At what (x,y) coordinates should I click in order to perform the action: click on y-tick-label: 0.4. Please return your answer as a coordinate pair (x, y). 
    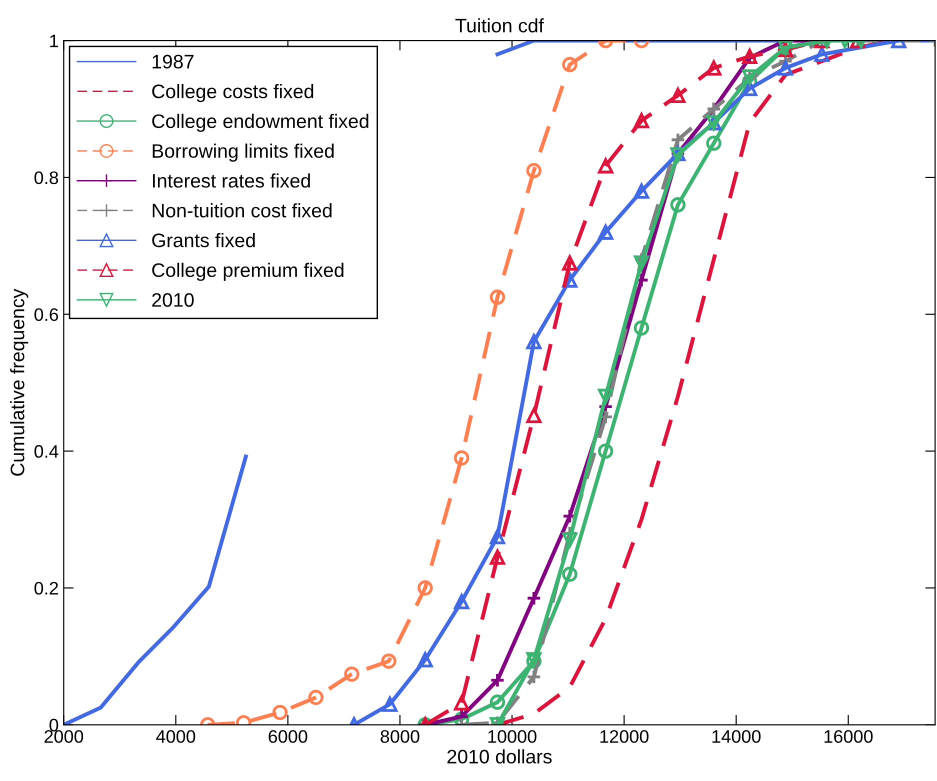
    Looking at the image, I should click on (46, 451).